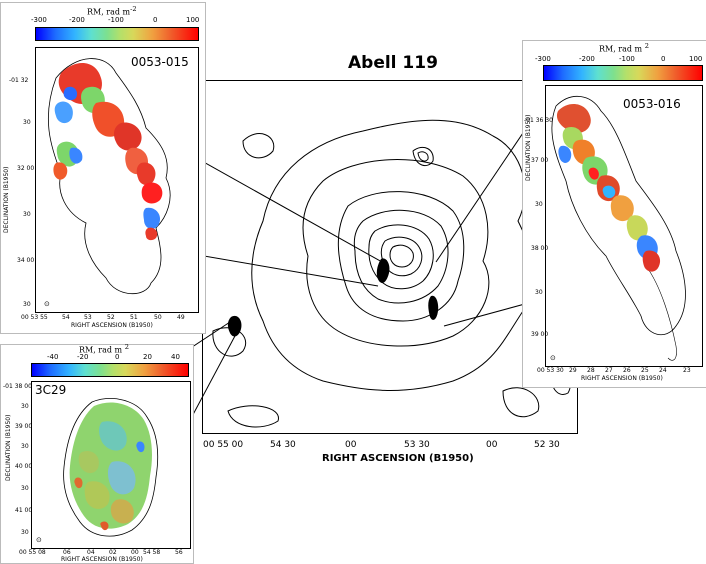 This screenshot has width=706, height=564. What do you see at coordinates (32, 552) in the screenshot?
I see `x-tick: 00 55 08` at bounding box center [32, 552].